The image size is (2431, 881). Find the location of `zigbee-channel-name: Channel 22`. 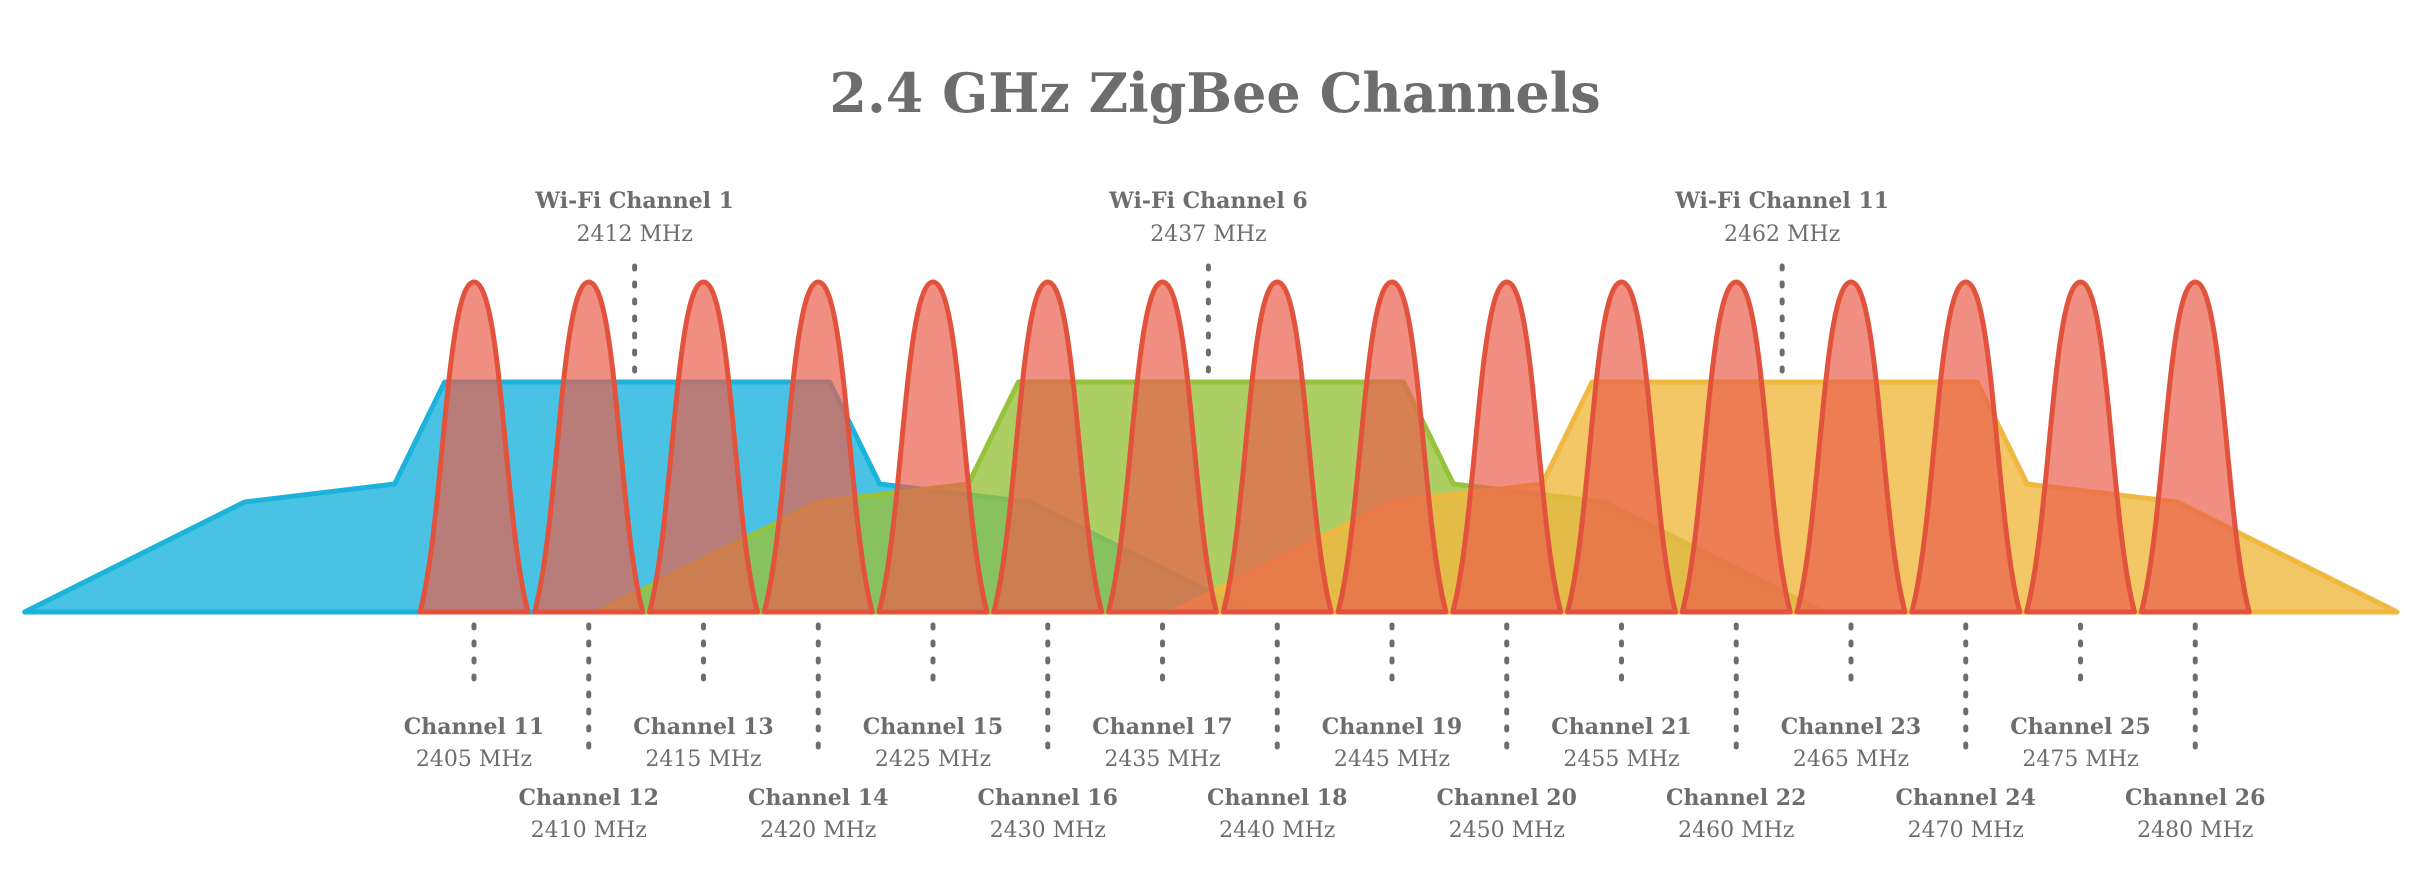

zigbee-channel-name: Channel 22 is located at coordinates (1736, 798).